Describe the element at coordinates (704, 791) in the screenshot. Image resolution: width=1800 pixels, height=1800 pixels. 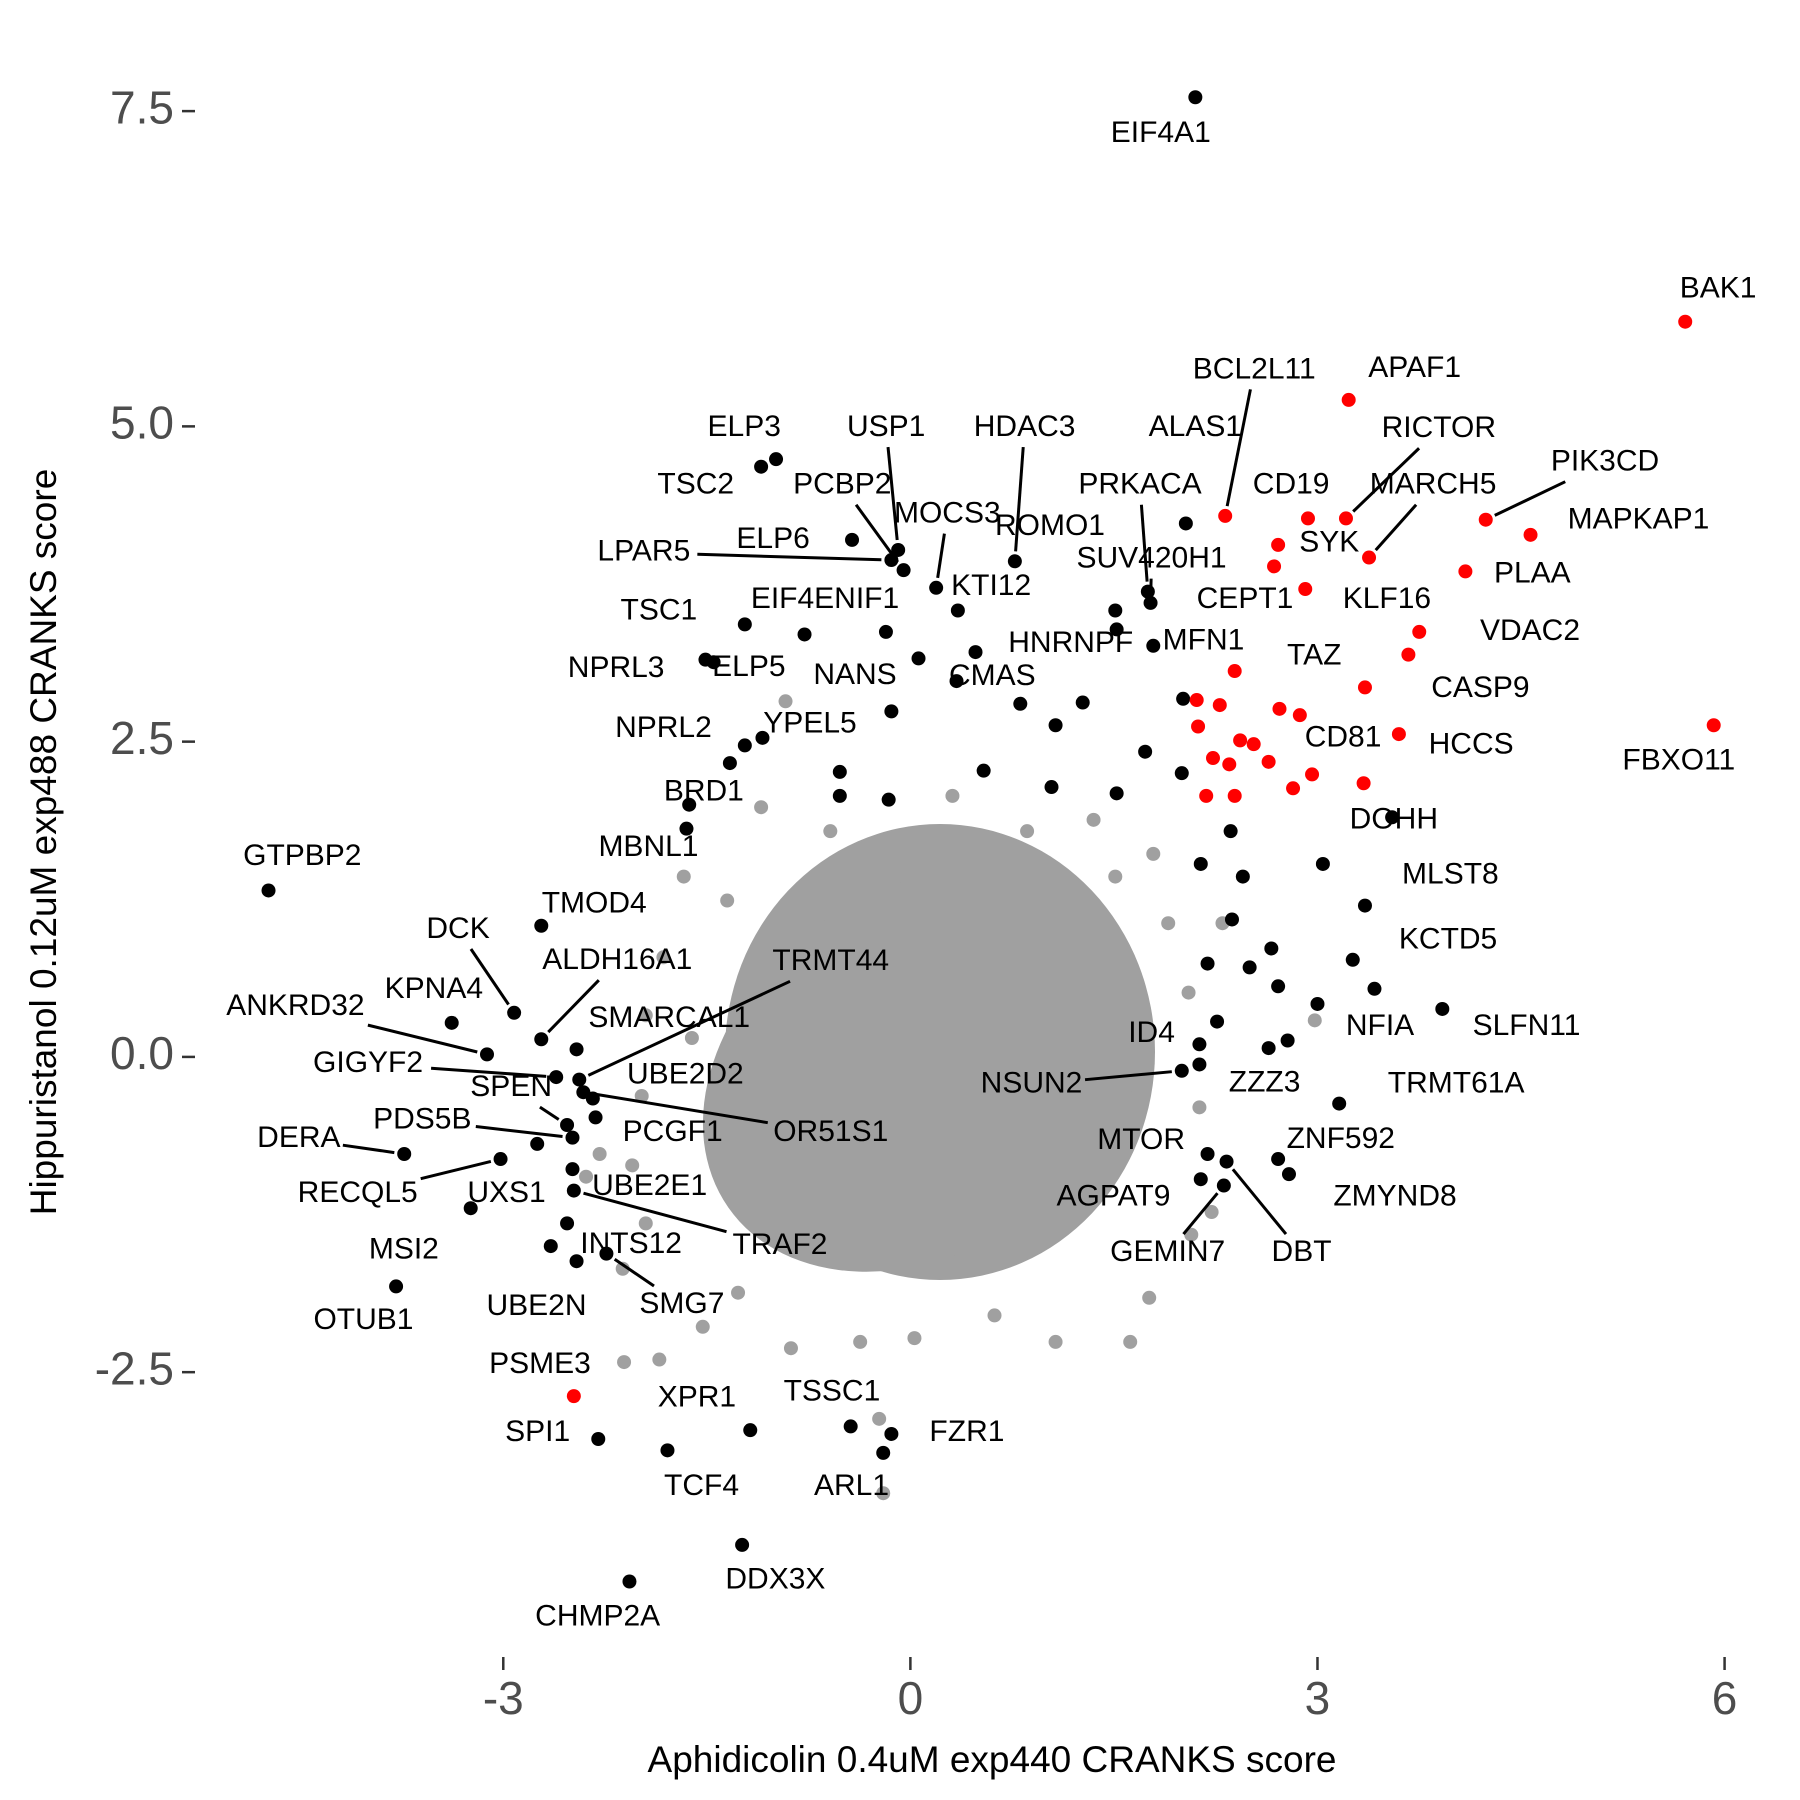
I see `gene-label: BRD1` at that location.